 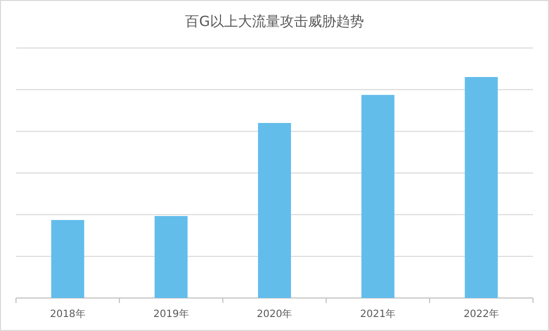 What do you see at coordinates (68, 314) in the screenshot?
I see `x-tick-label: 2018年` at bounding box center [68, 314].